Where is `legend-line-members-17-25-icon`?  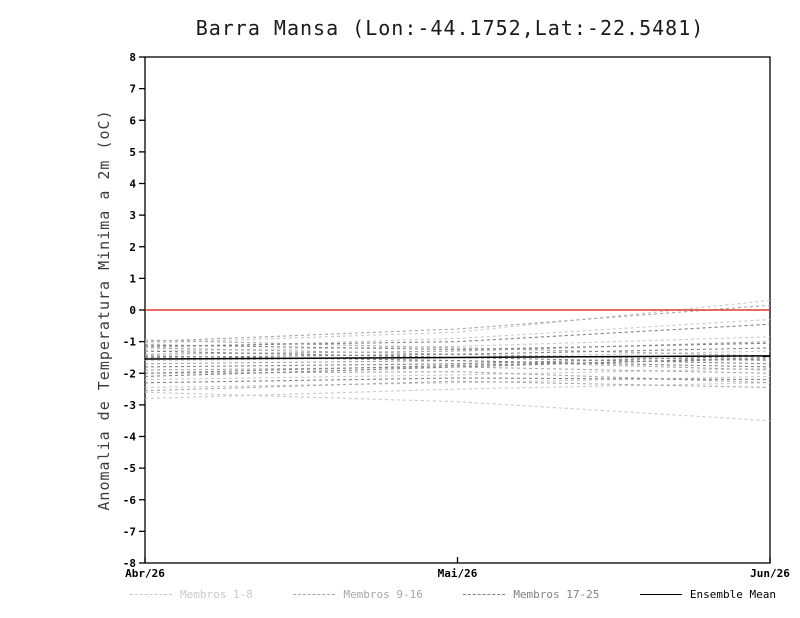 legend-line-members-17-25-icon is located at coordinates (484, 594).